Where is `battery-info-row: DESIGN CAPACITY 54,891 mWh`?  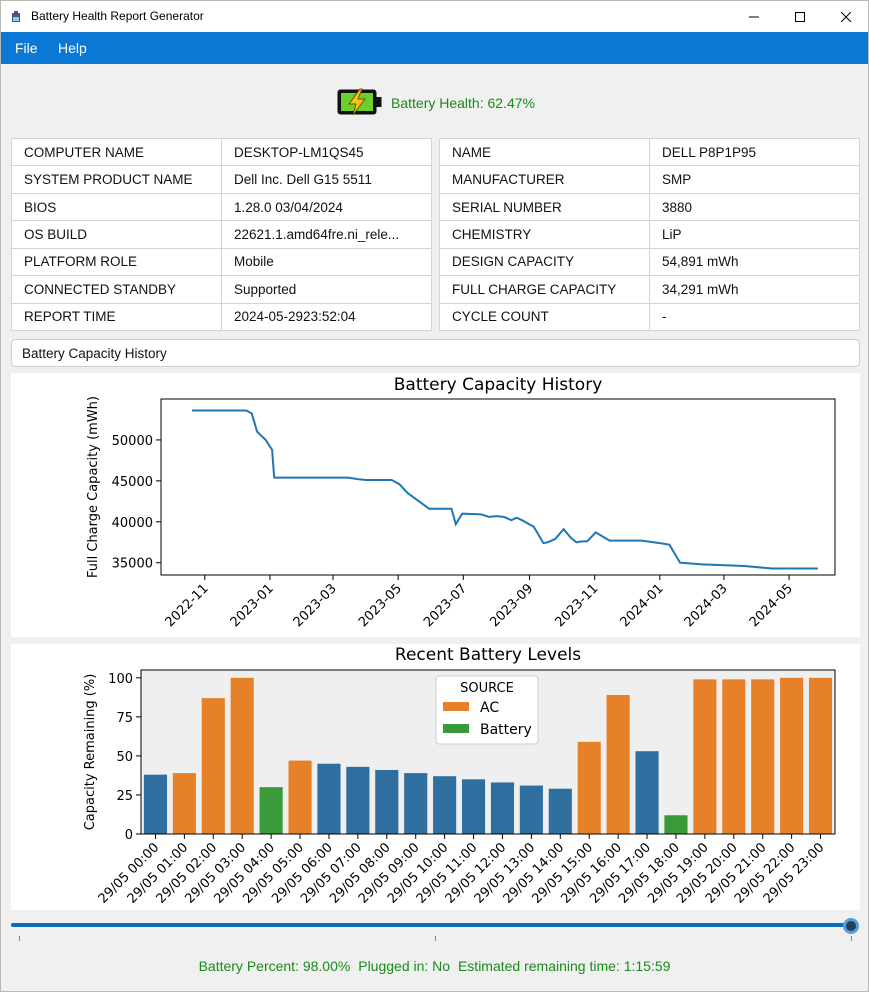 battery-info-row: DESIGN CAPACITY 54,891 mWh is located at coordinates (649, 262).